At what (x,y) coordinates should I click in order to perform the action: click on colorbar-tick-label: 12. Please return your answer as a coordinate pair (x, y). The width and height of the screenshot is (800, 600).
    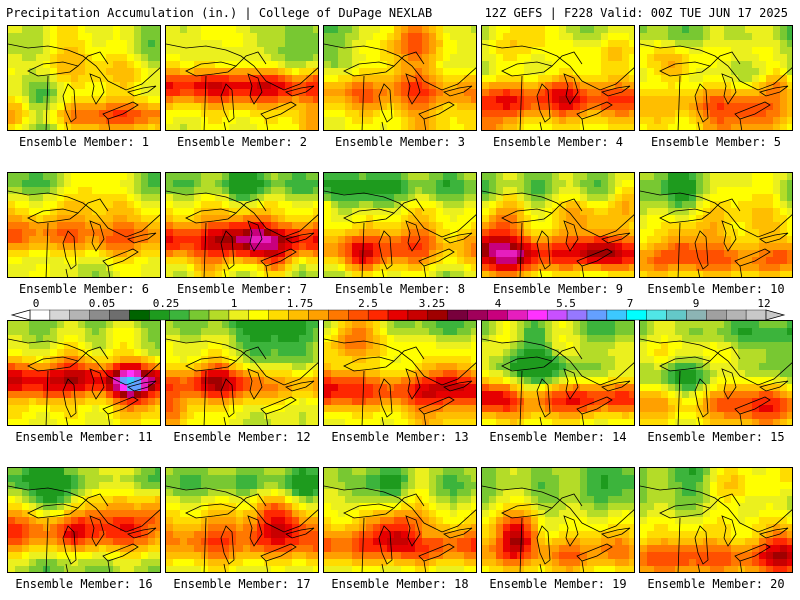
    Looking at the image, I should click on (764, 303).